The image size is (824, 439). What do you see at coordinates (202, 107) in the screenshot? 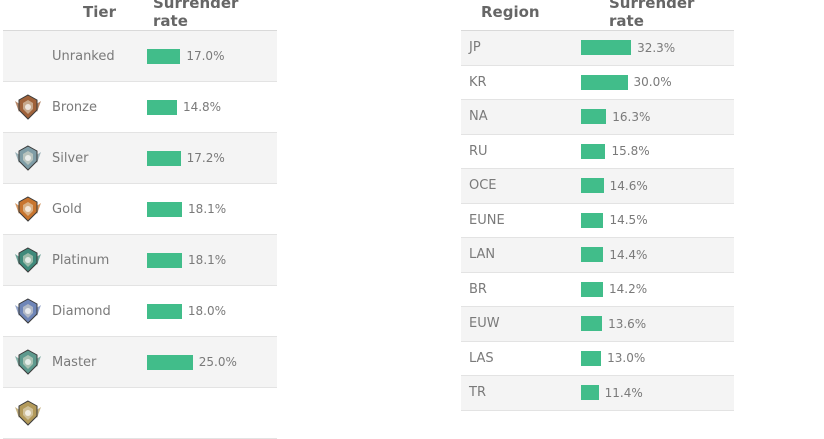
I see `surrender-rate-label: 14.8%` at bounding box center [202, 107].